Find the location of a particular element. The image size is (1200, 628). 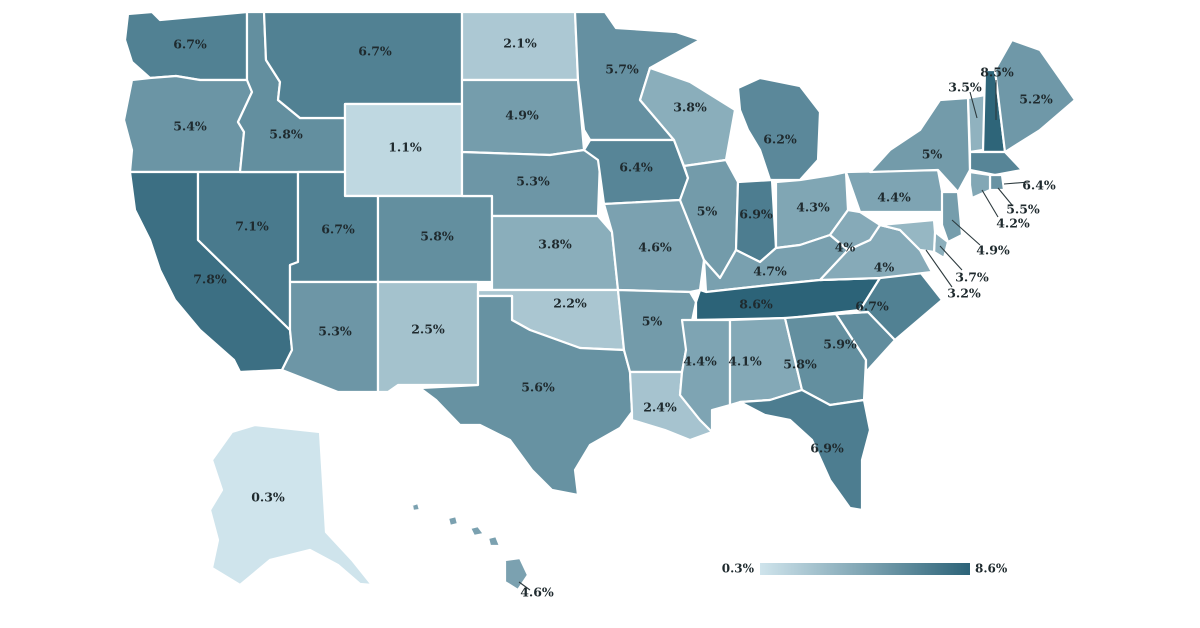

state-label-ct: 4.2% is located at coordinates (1013, 223).